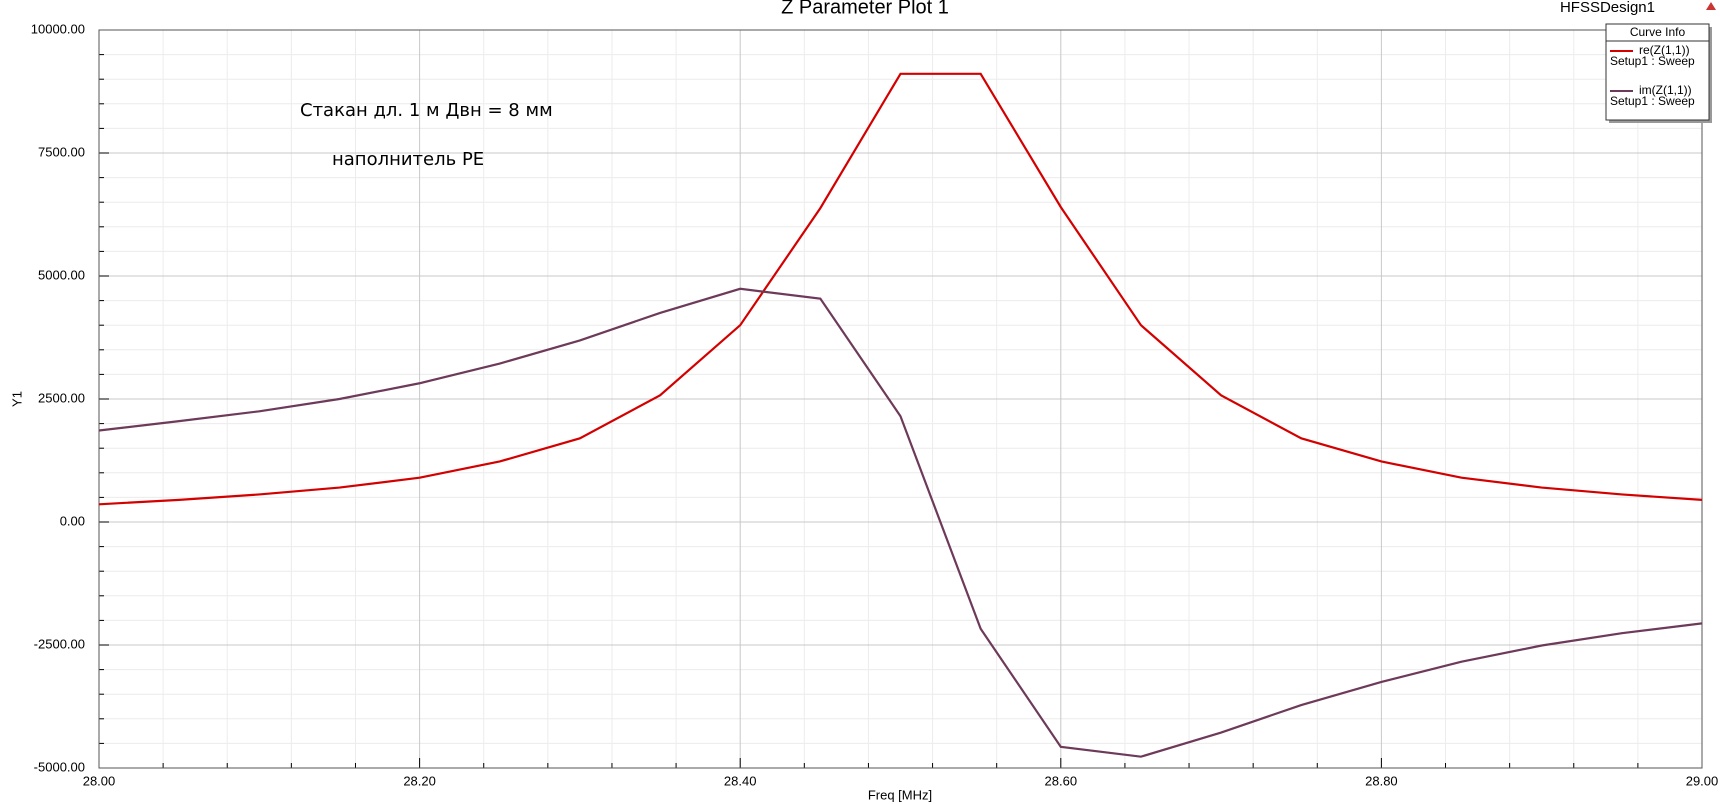 The width and height of the screenshot is (1720, 804). I want to click on y-tick-label: 10000.00, so click(58, 28).